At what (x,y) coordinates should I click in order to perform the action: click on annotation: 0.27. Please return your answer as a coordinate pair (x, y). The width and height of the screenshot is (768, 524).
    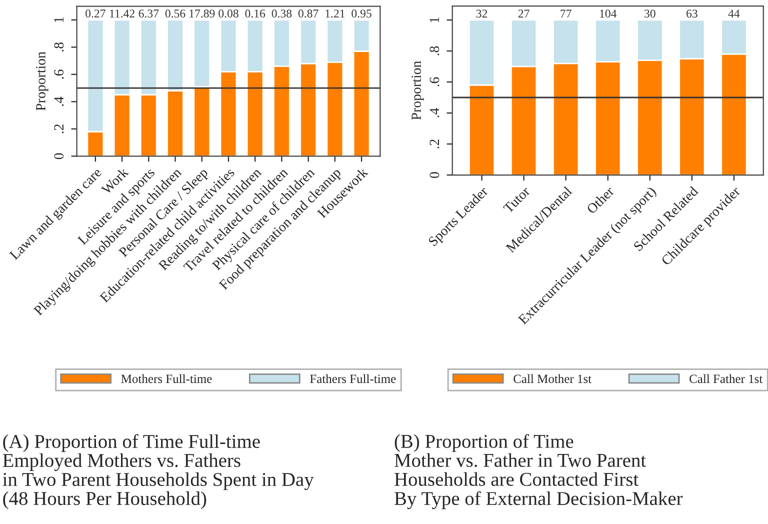
    Looking at the image, I should click on (96, 14).